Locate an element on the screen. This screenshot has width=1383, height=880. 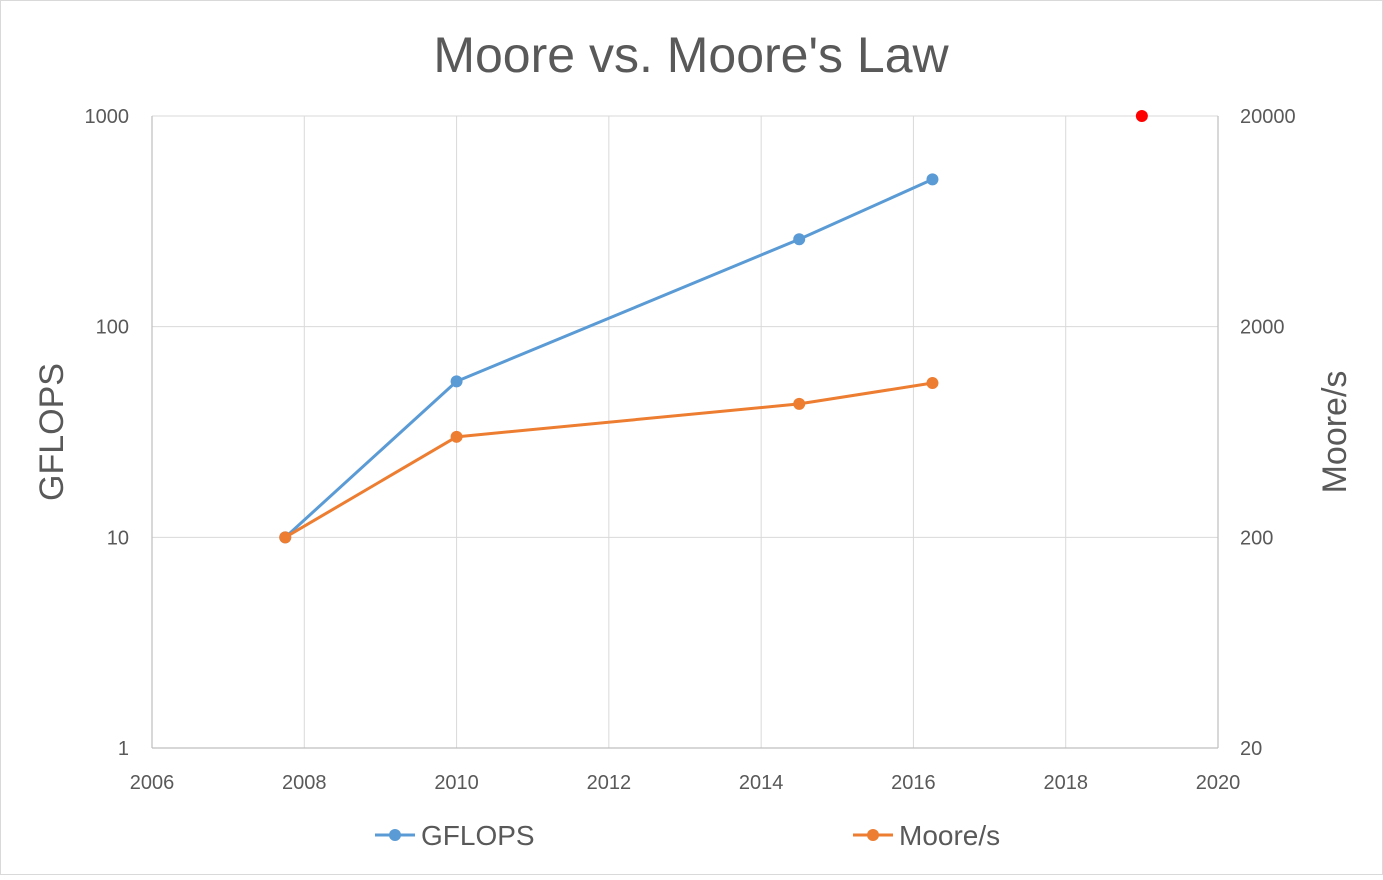
y-tick-label: 10 is located at coordinates (118, 538).